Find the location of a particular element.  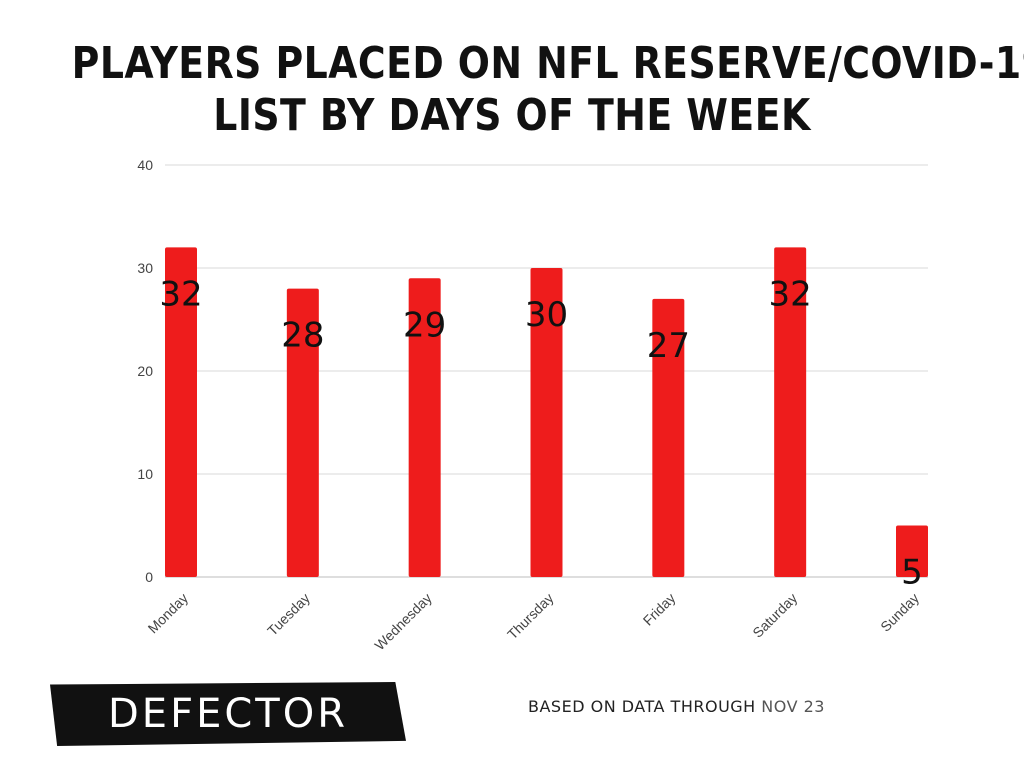

brand-logo-text: DEFECTOR is located at coordinates (228, 714).